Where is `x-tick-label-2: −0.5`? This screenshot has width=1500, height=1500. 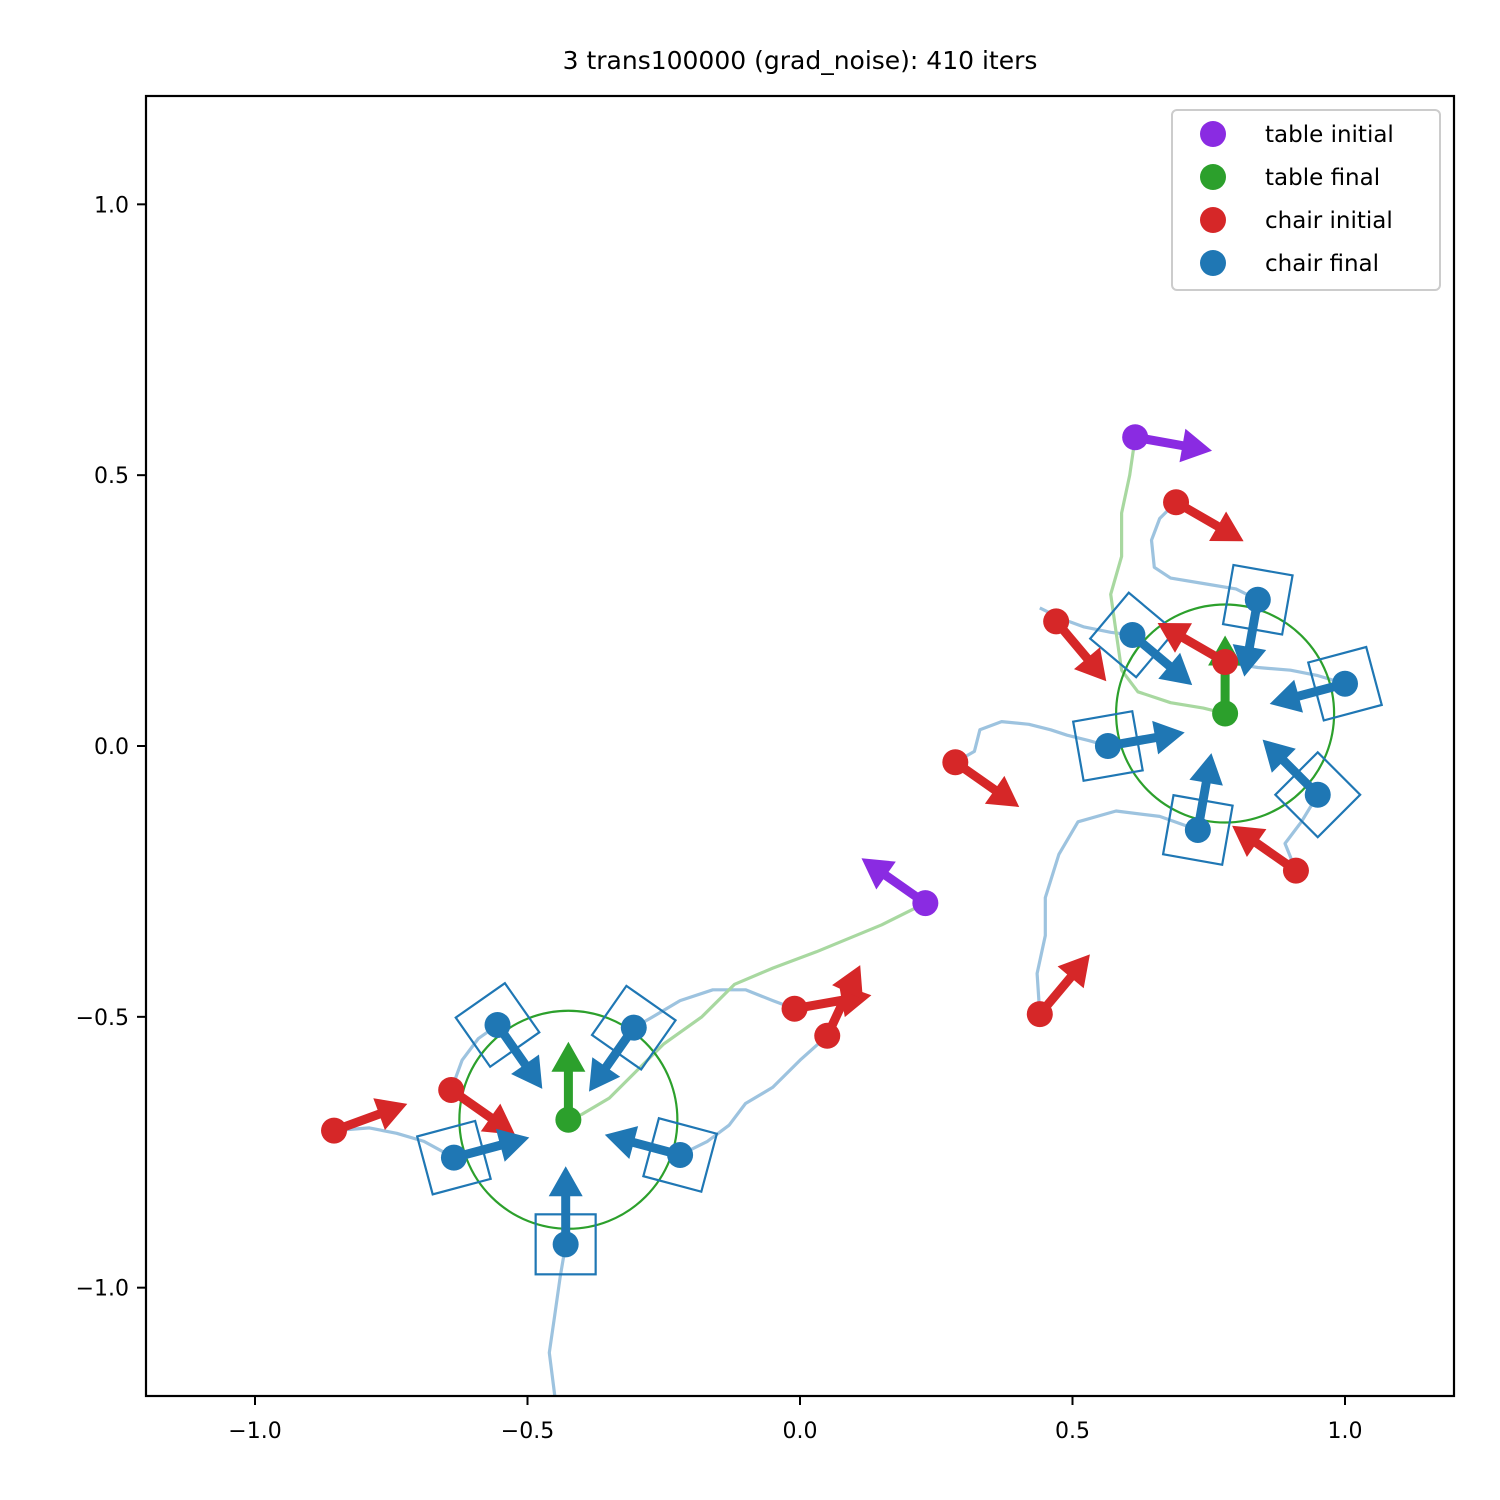
x-tick-label-2: −0.5 is located at coordinates (527, 1431).